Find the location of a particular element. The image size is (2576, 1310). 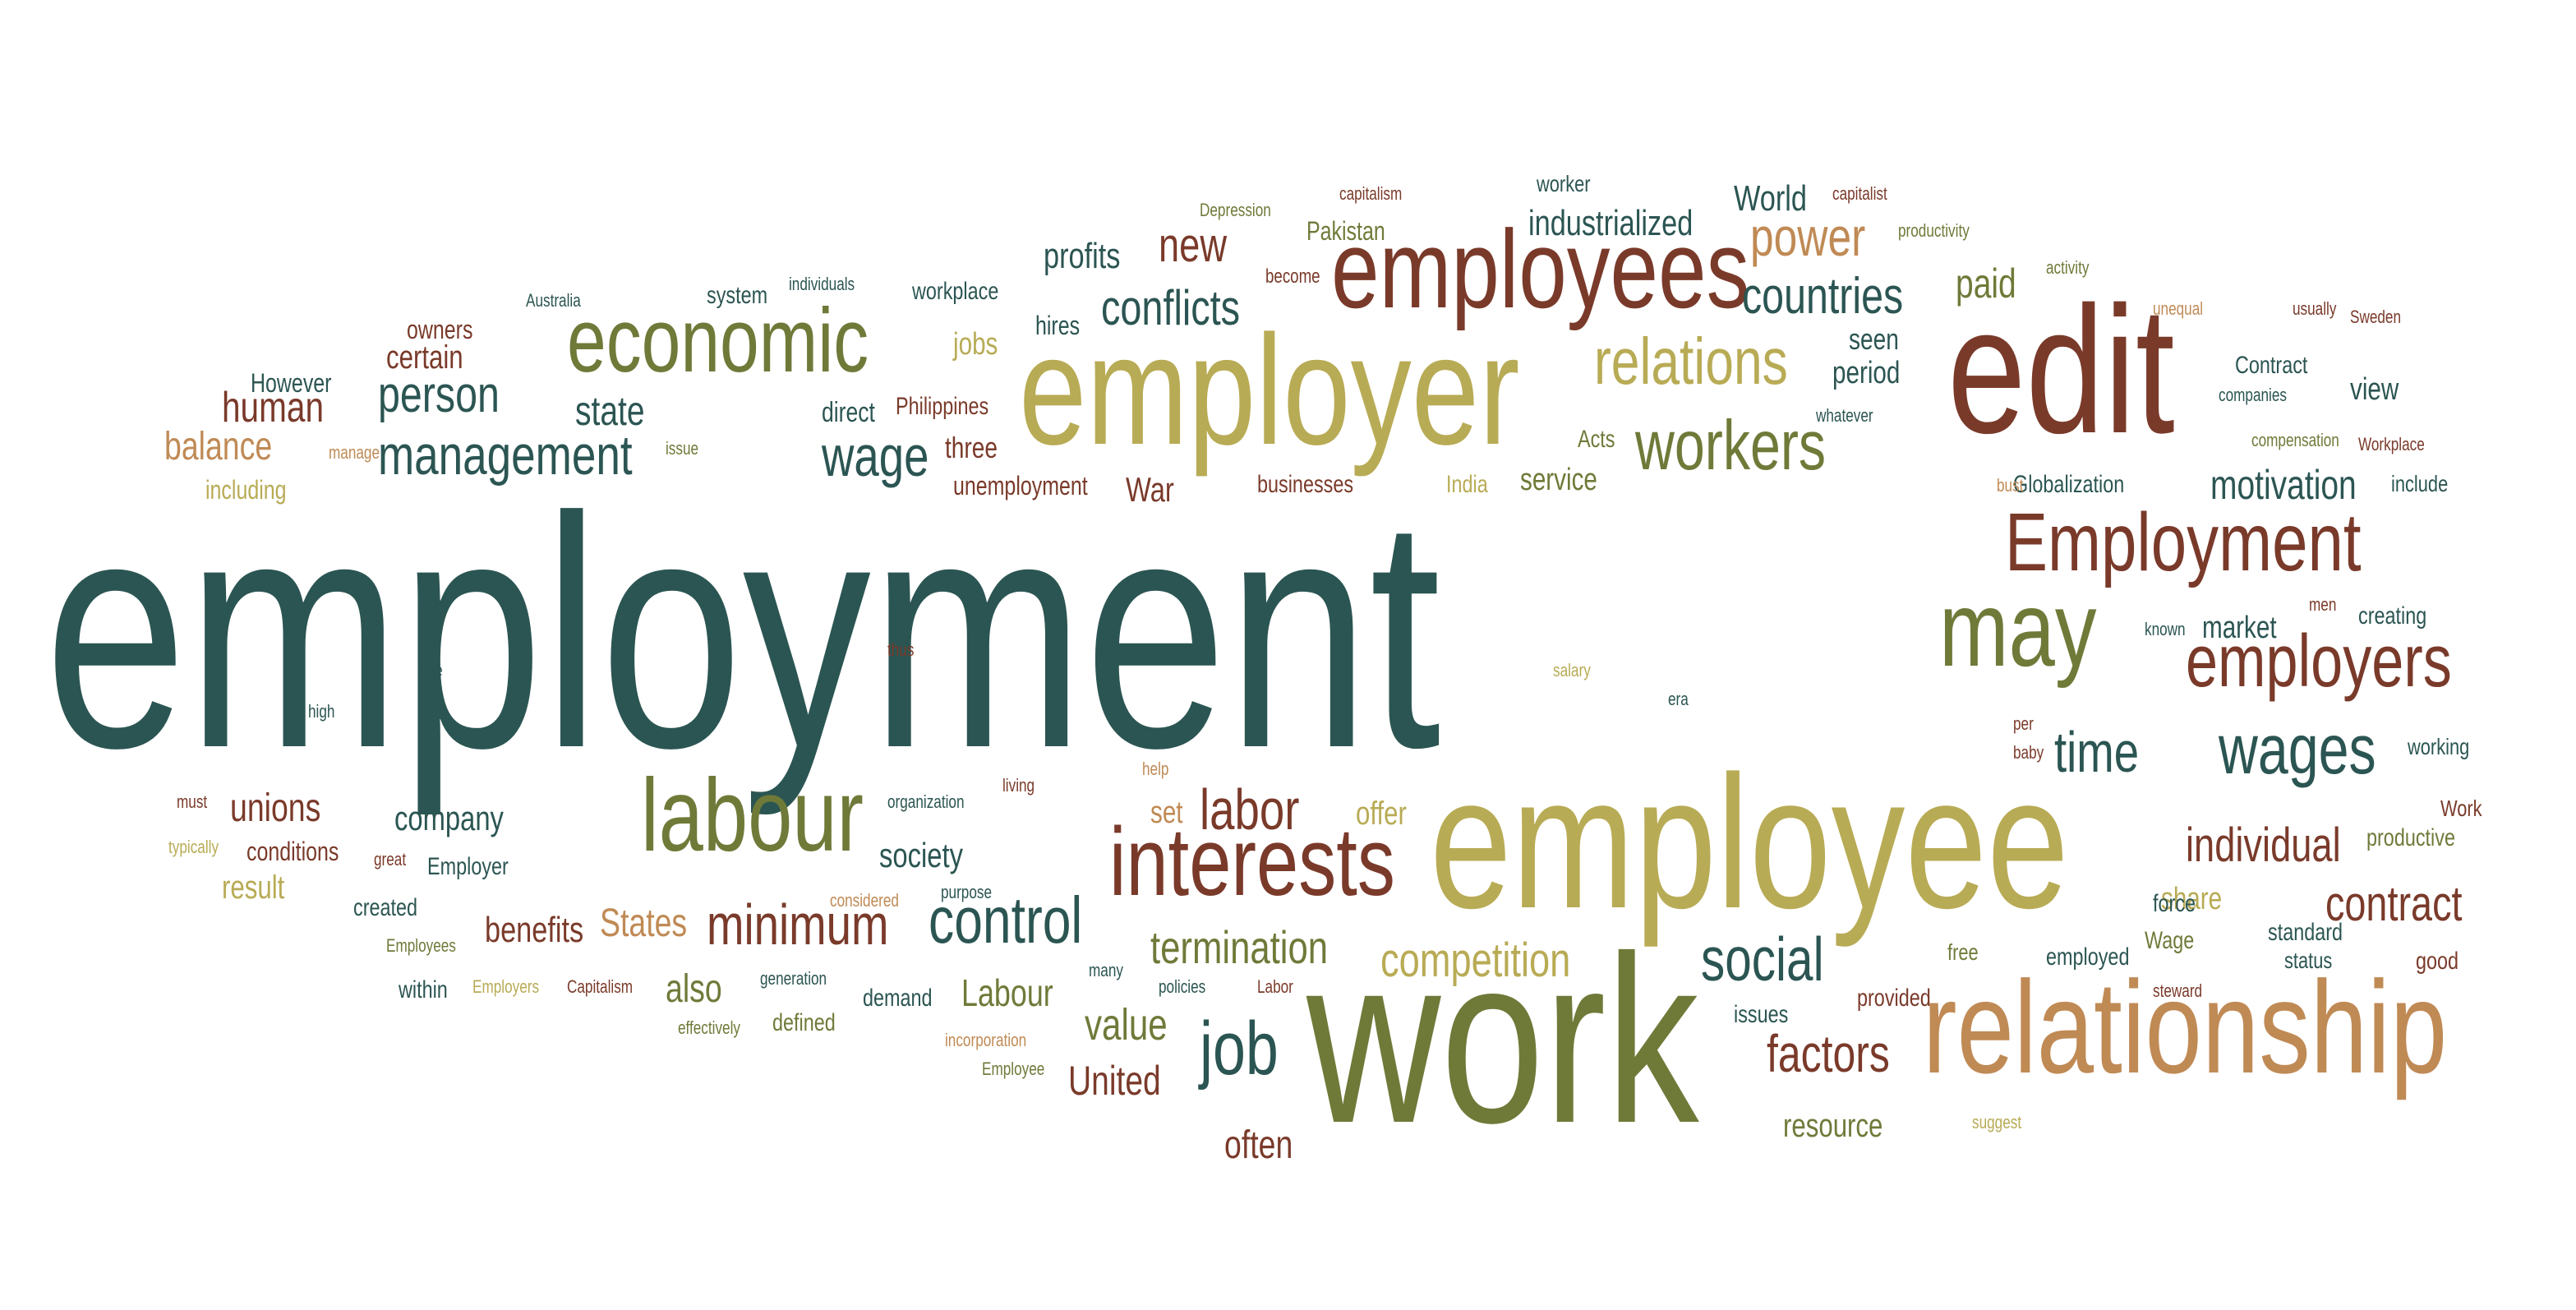

cloud-word: Labor is located at coordinates (1275, 986).